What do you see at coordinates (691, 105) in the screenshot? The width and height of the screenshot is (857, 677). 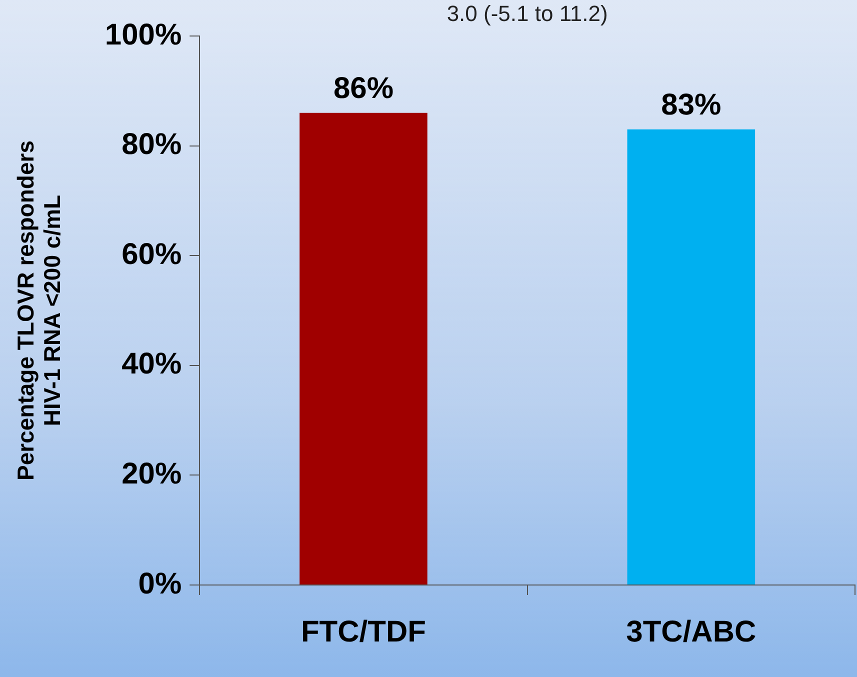 I see `data-label: 83%` at bounding box center [691, 105].